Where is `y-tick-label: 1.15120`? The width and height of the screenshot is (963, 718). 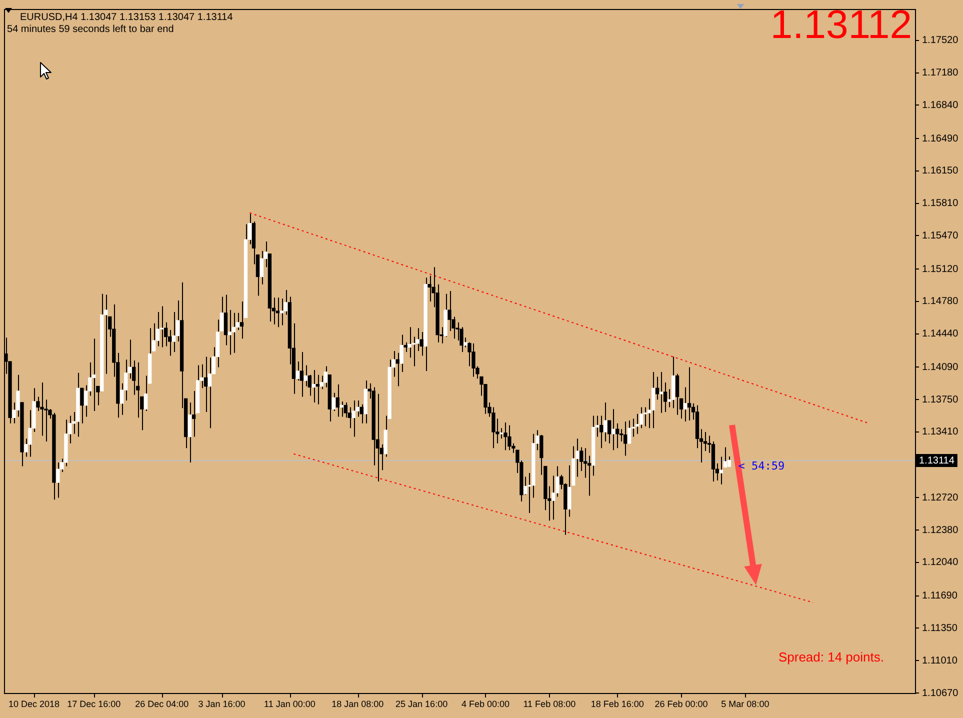 y-tick-label: 1.15120 is located at coordinates (940, 269).